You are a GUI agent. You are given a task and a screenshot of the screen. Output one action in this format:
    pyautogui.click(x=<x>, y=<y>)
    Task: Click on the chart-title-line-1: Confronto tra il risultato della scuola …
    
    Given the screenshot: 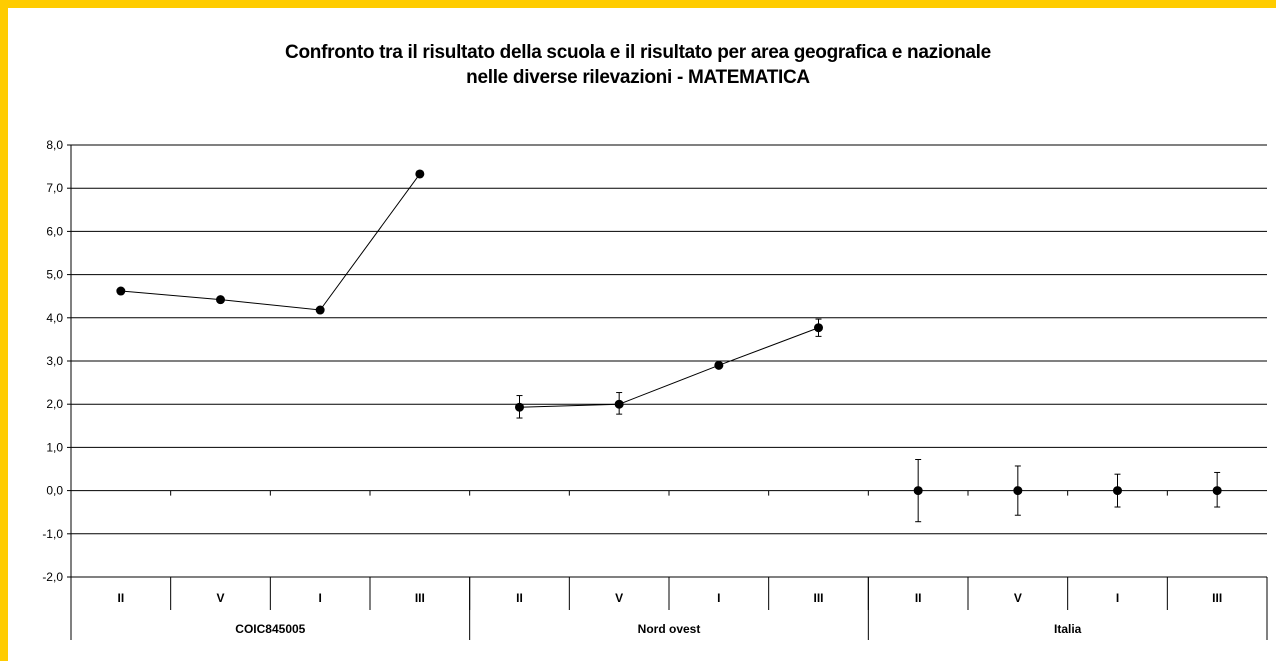 What is the action you would take?
    pyautogui.click(x=638, y=52)
    